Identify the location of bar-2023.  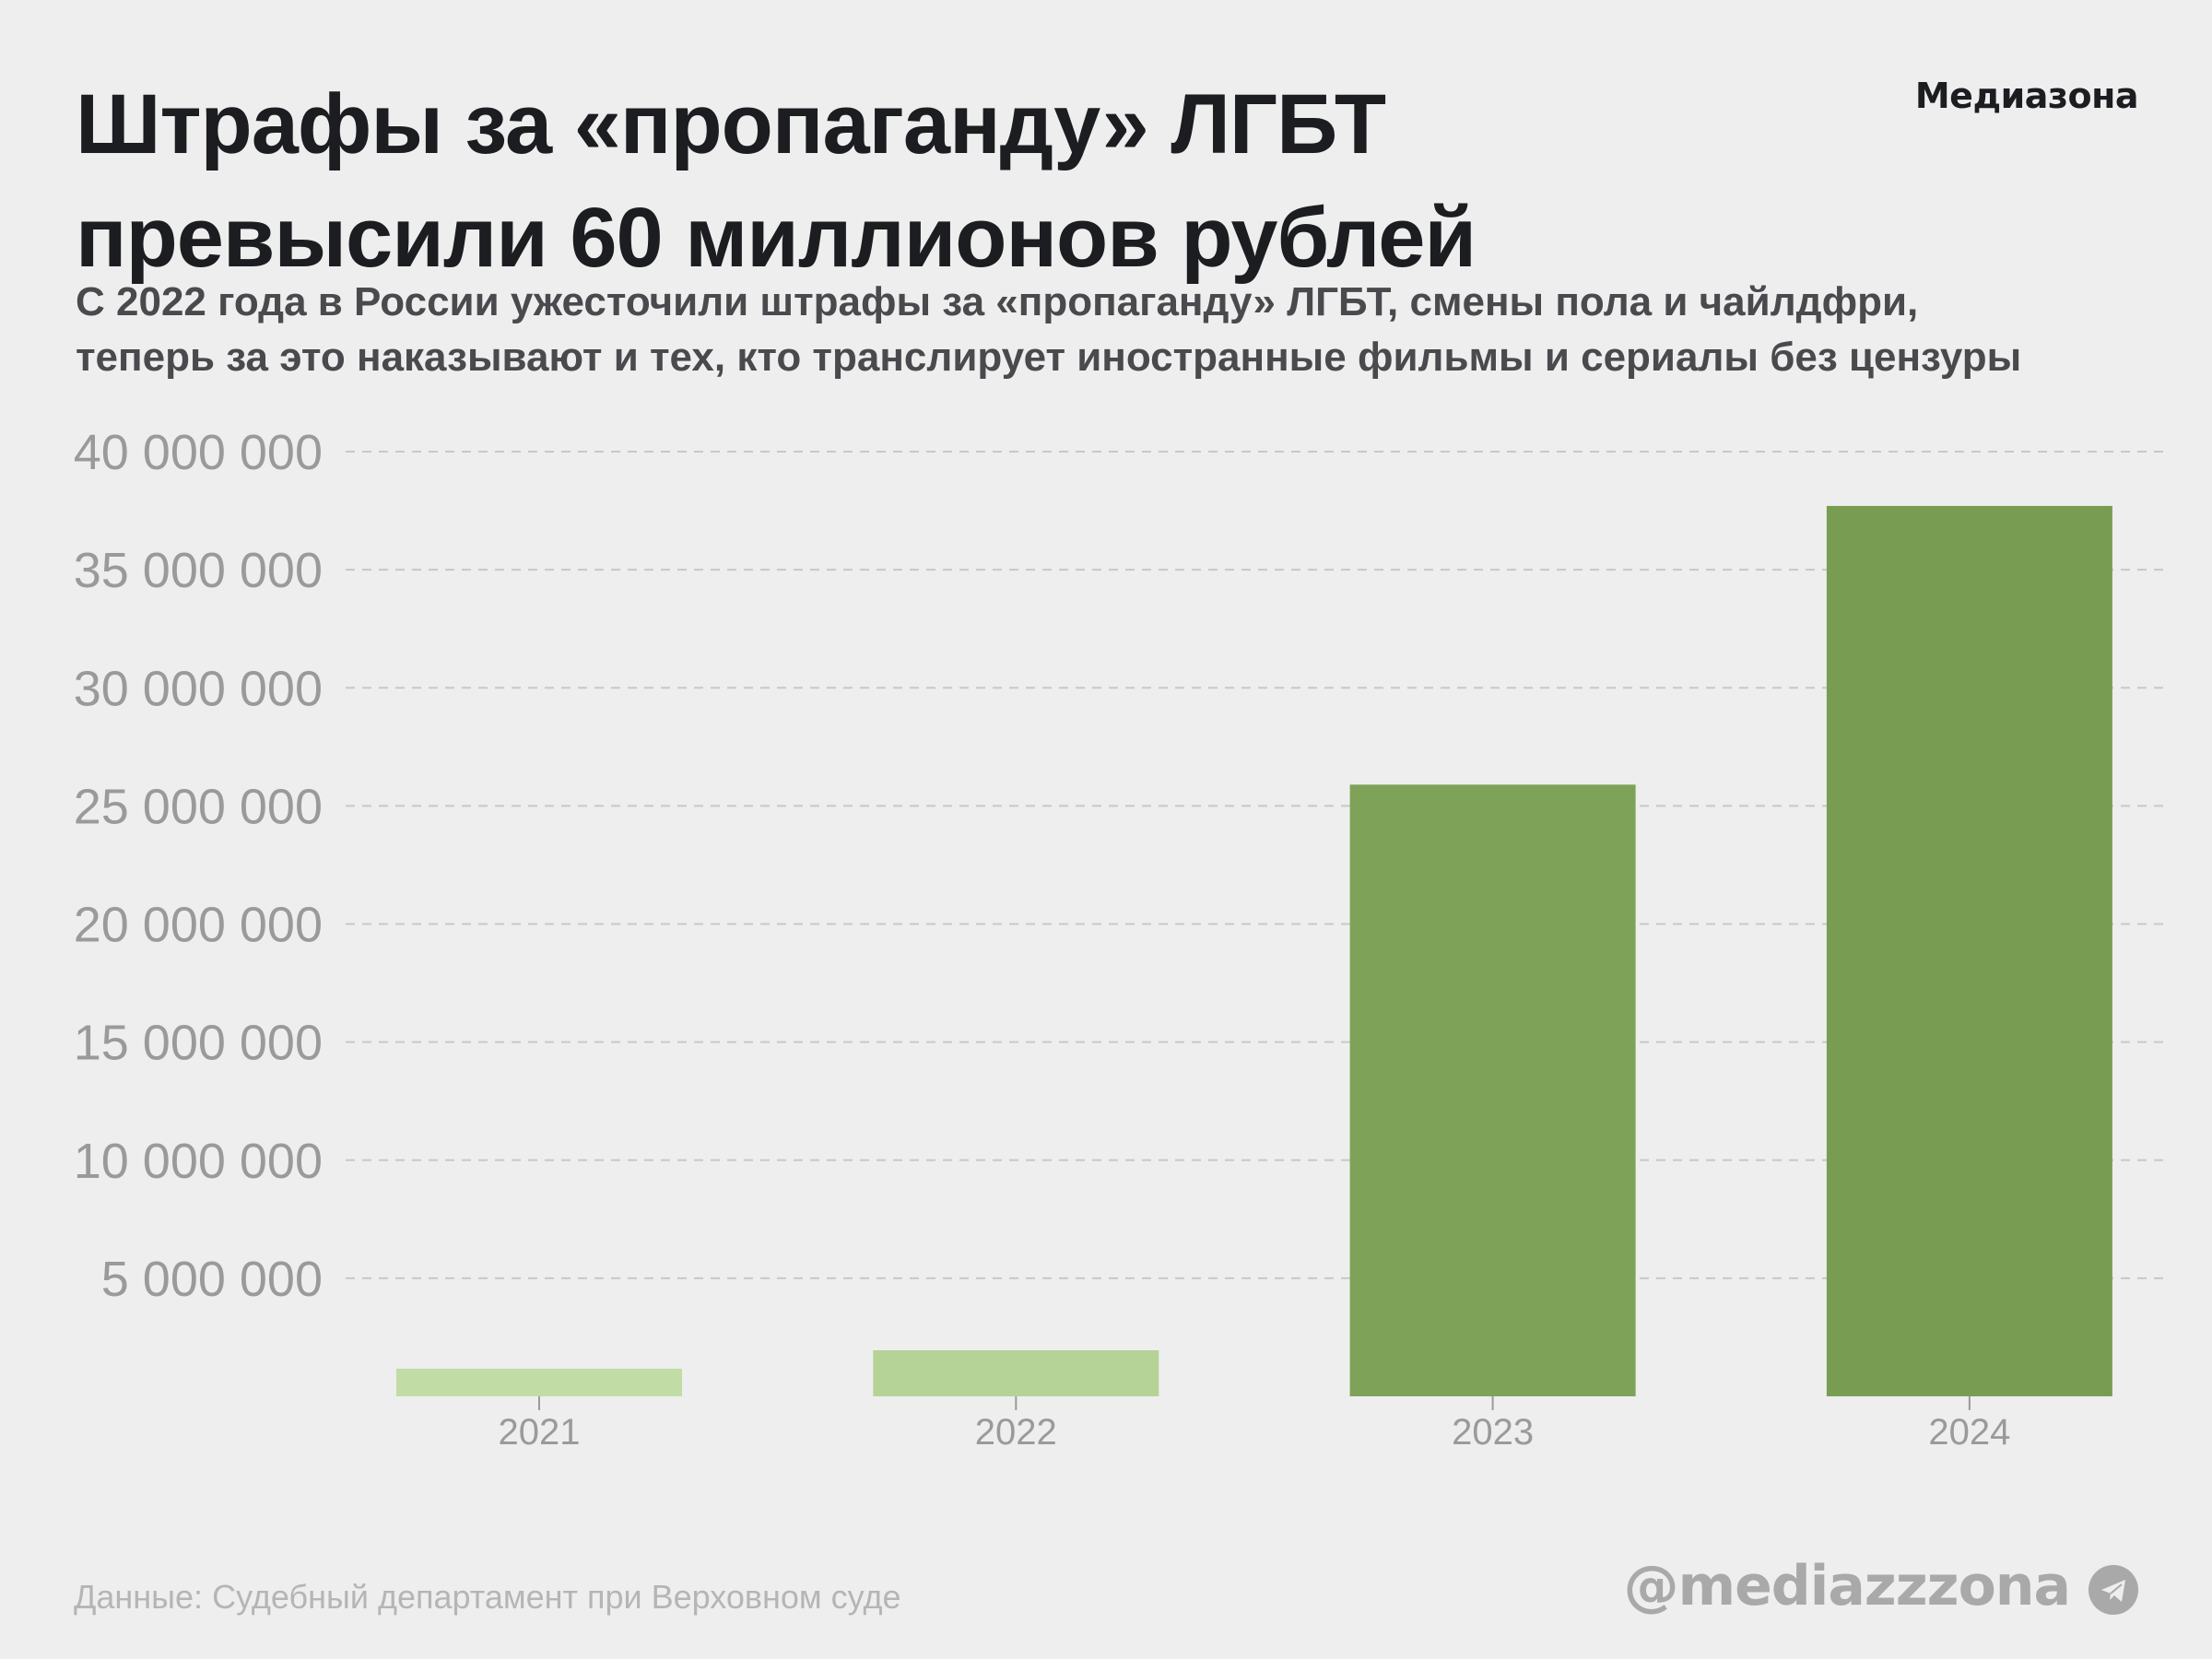
(1492, 1090).